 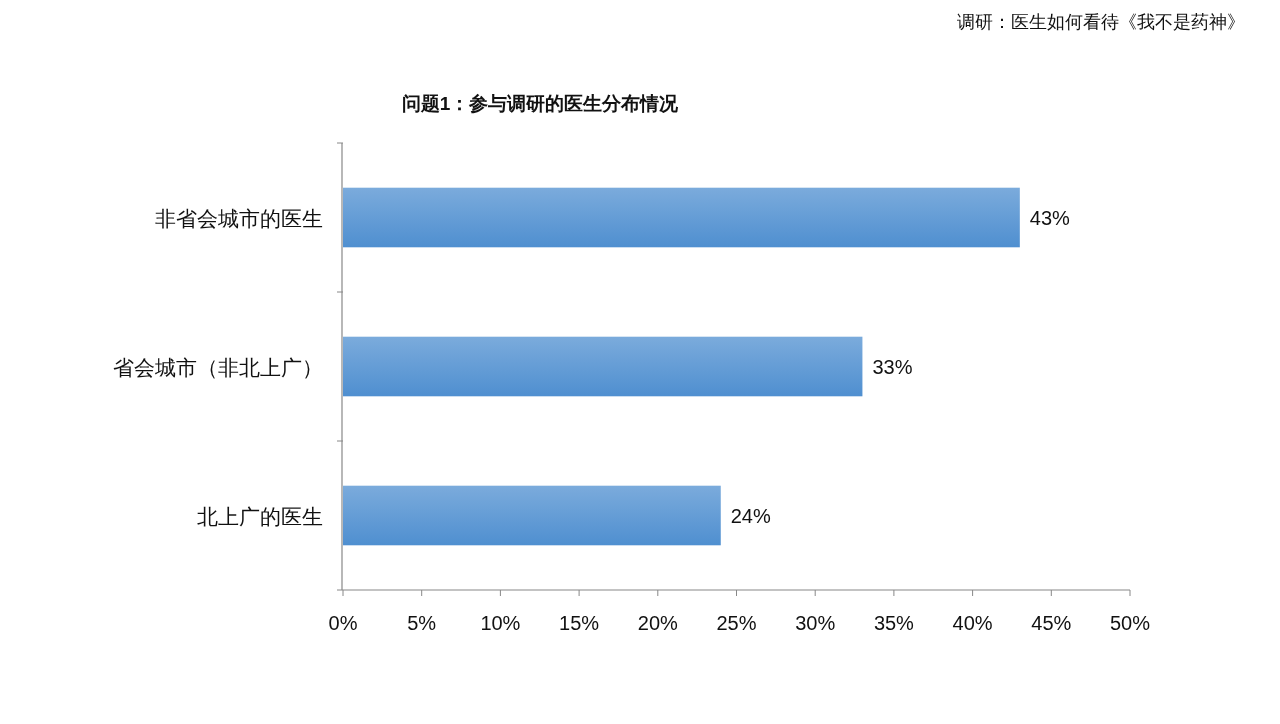 I want to click on x-tick-label: 10%, so click(x=500, y=623).